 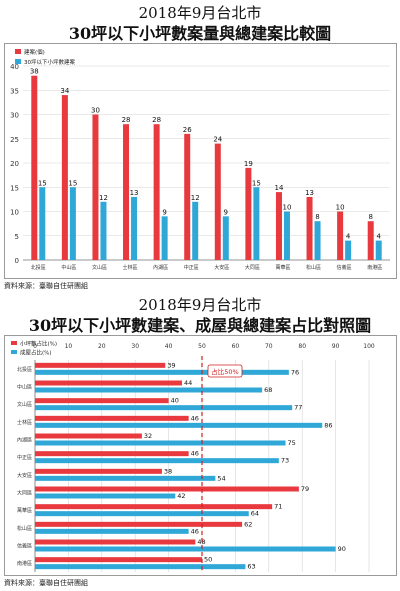 What do you see at coordinates (148, 436) in the screenshot?
I see `hbar-value-label: 32` at bounding box center [148, 436].